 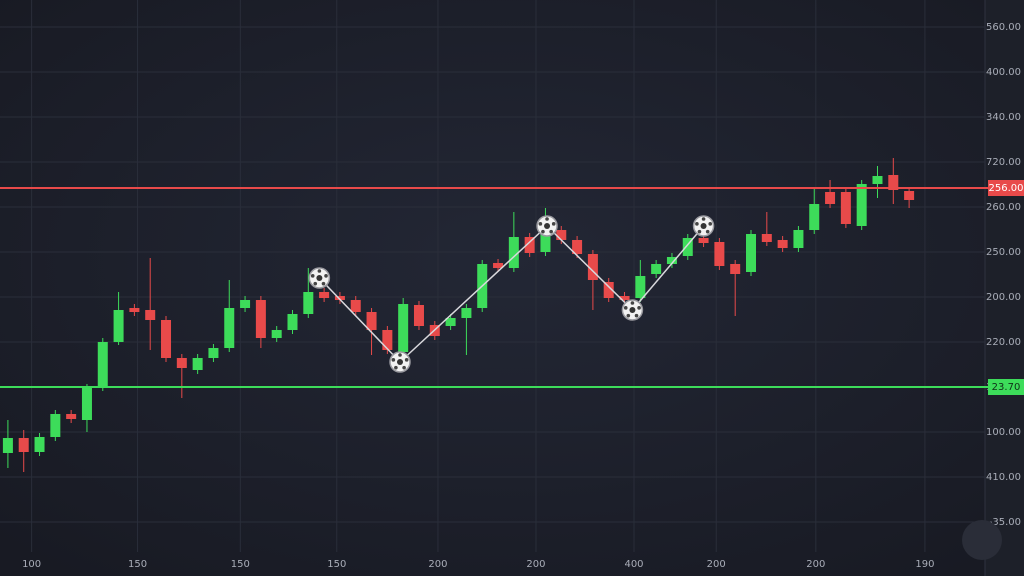 I want to click on y-tick-label: 200.00, so click(x=1003, y=297).